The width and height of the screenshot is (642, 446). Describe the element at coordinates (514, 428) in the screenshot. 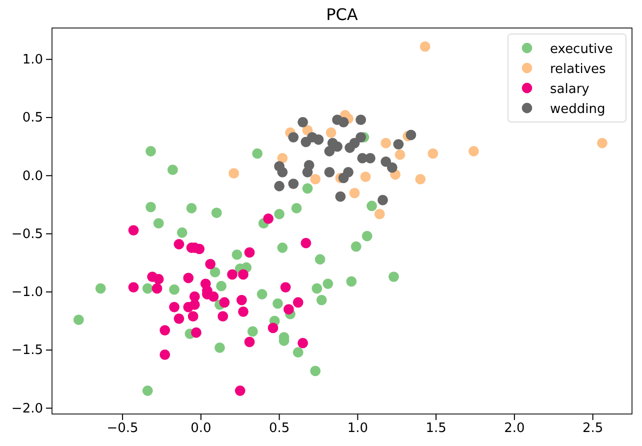

I see `x-tick-label: 2.0` at that location.